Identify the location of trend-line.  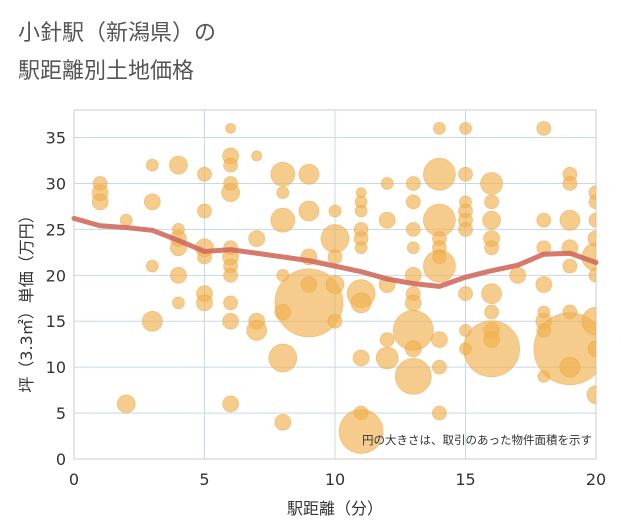
(335, 252).